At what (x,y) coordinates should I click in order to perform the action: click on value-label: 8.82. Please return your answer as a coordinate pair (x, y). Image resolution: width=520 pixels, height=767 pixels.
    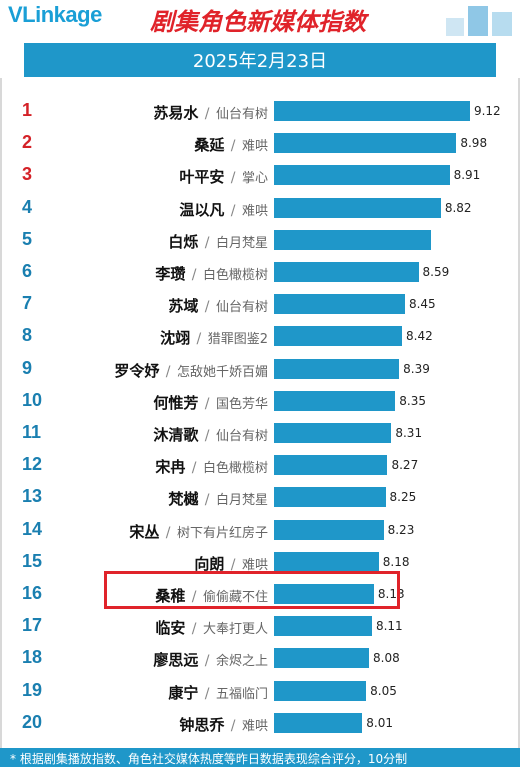
    Looking at the image, I should click on (458, 207).